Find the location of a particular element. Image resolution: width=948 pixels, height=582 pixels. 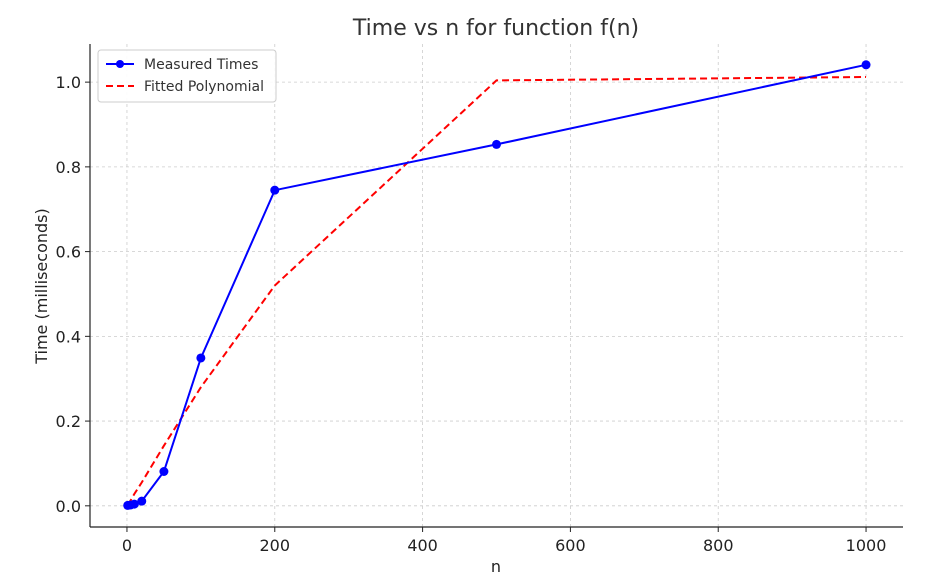

legend-label-fitted-polynomial: Fitted Polynomial is located at coordinates (204, 87).